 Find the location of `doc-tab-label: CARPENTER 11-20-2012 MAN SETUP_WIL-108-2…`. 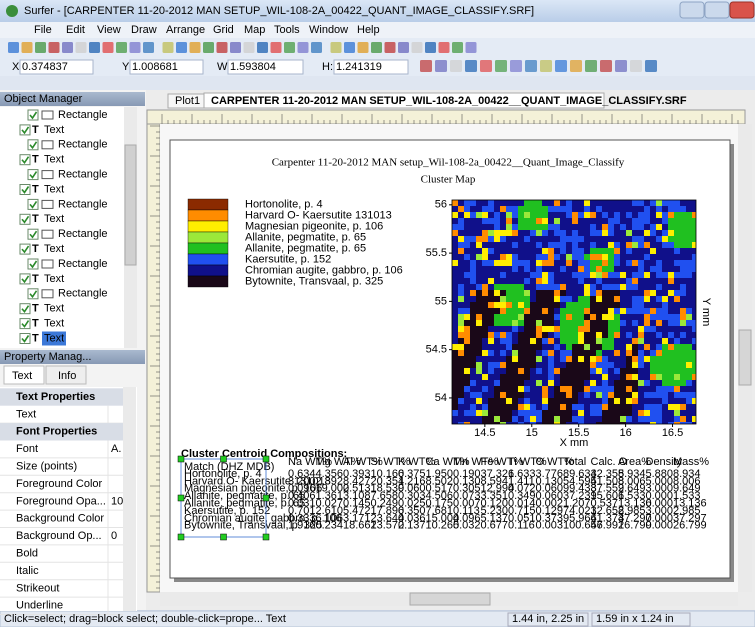

doc-tab-label: CARPENTER 11-20-2012 MAN SETUP_WIL-108-2… is located at coordinates (449, 101).